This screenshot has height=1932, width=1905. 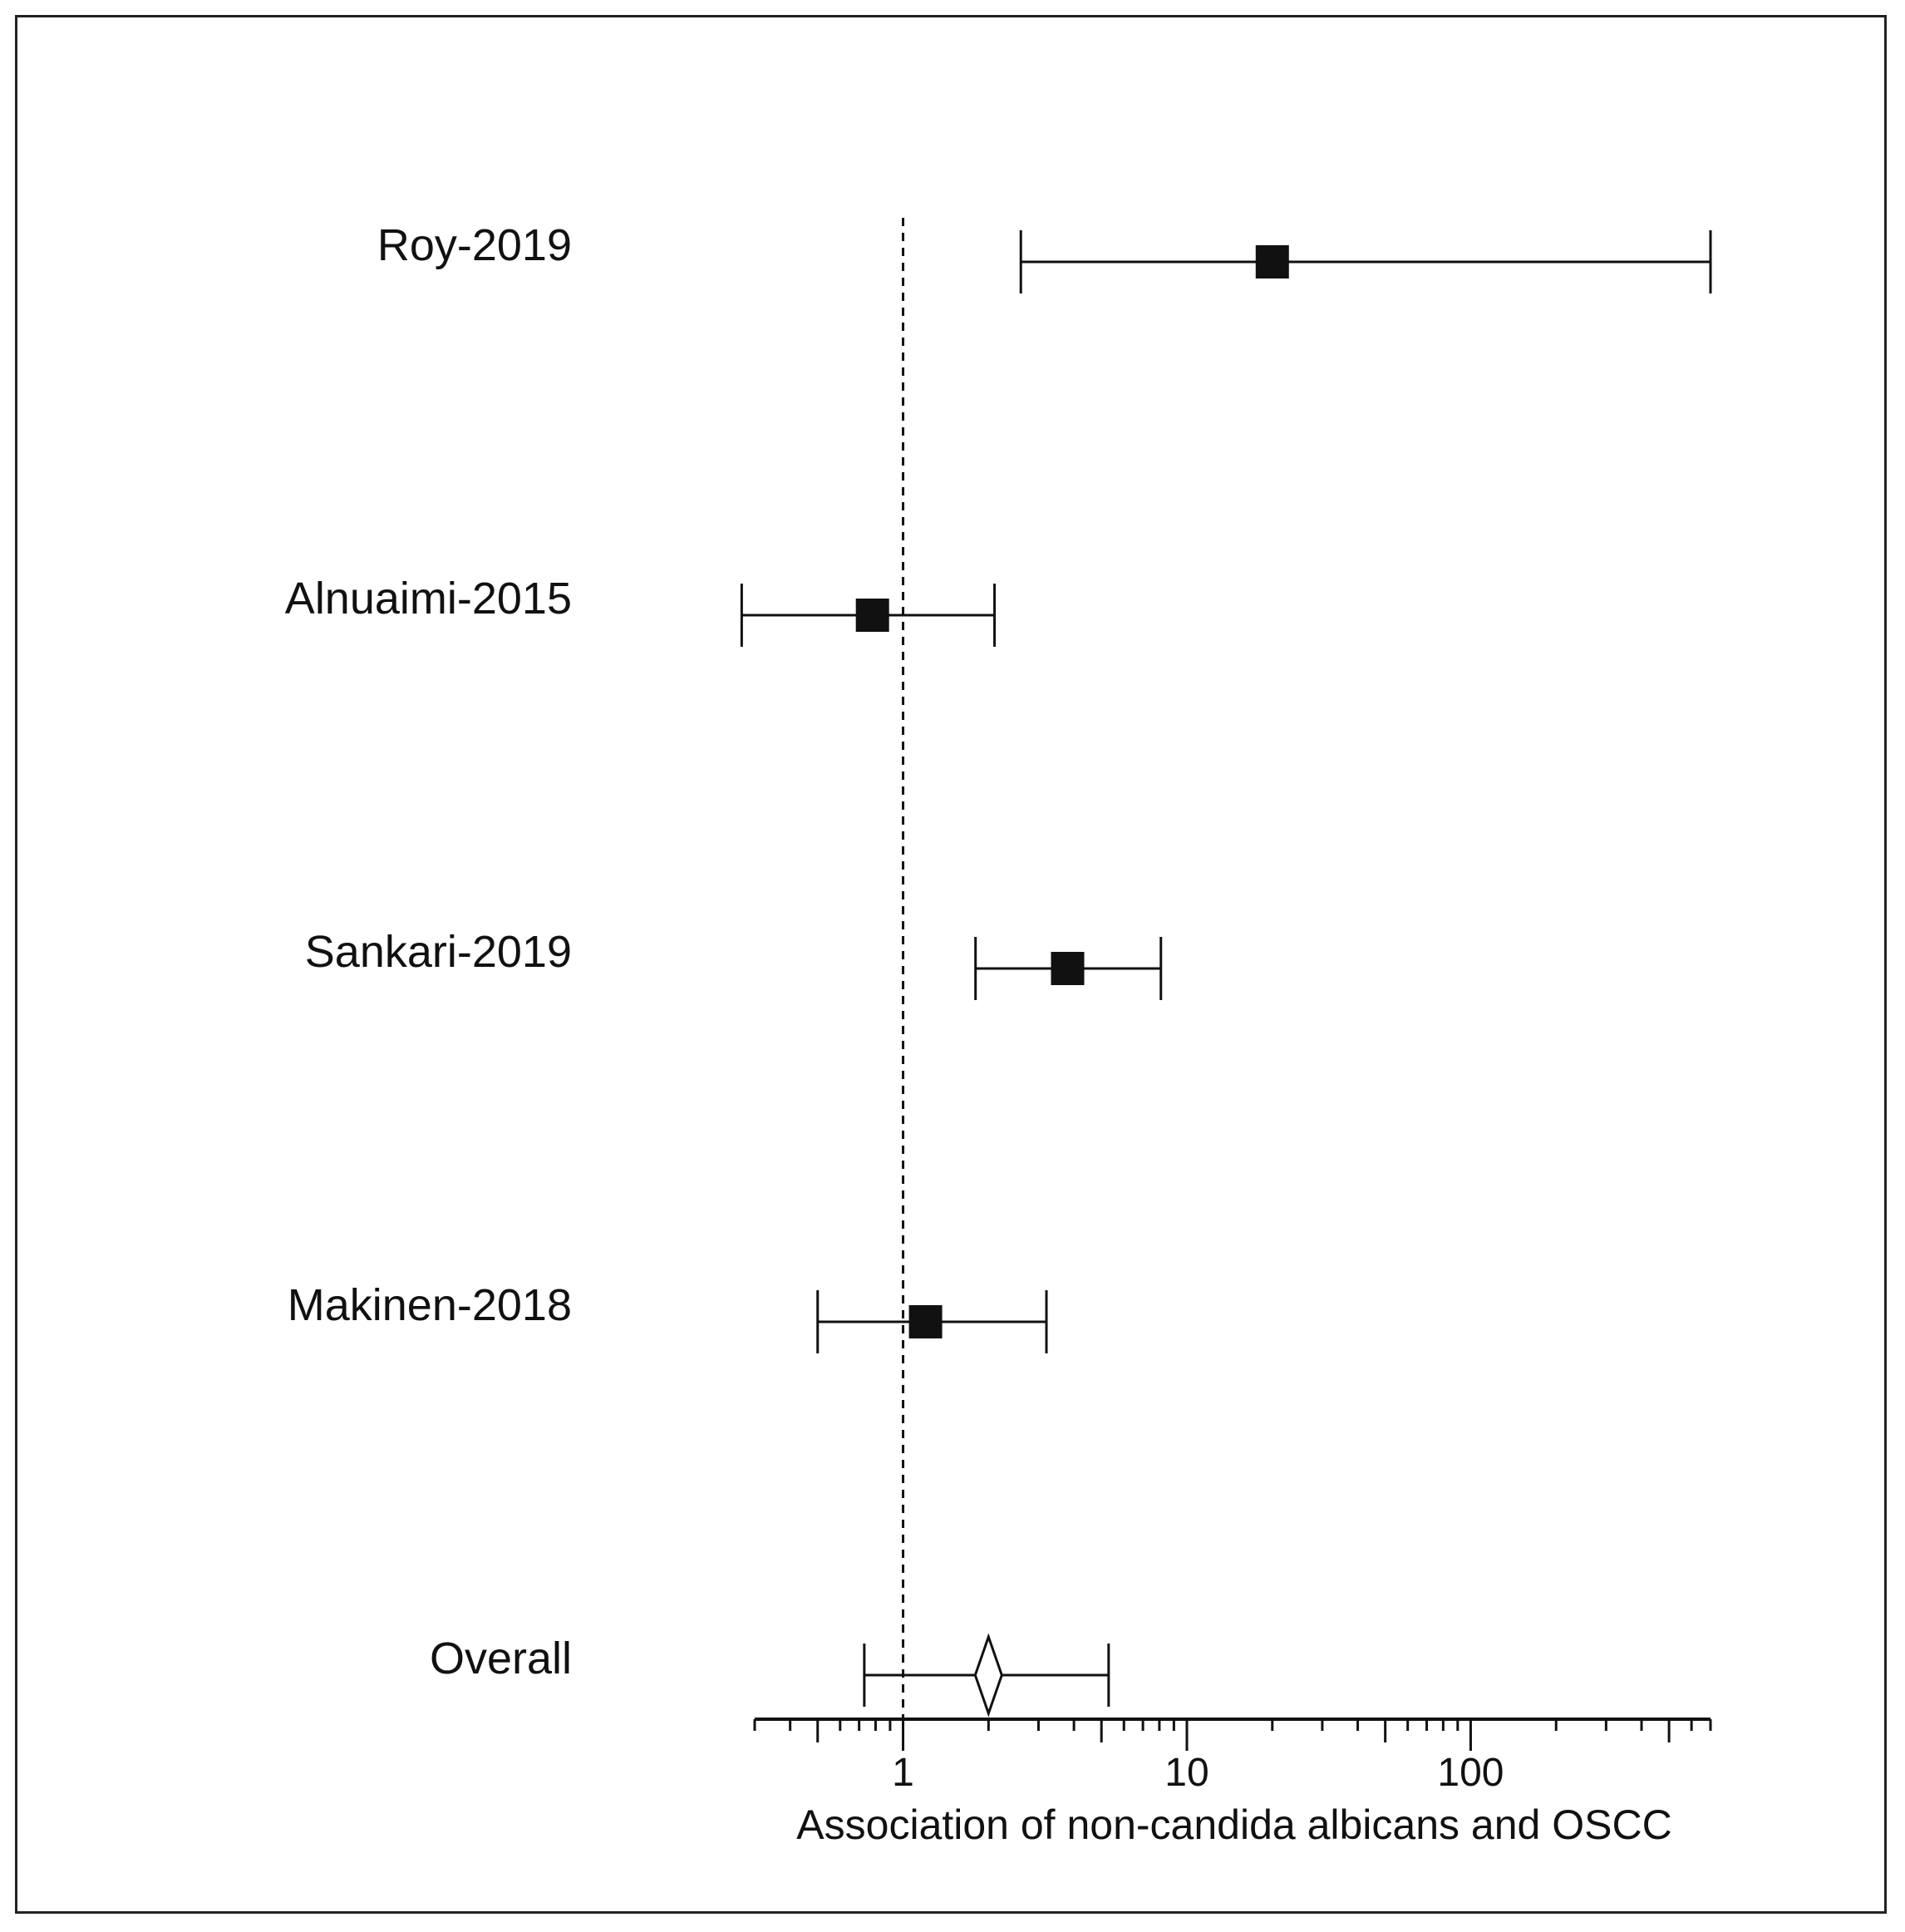 What do you see at coordinates (903, 1773) in the screenshot?
I see `x-tick-label: 1` at bounding box center [903, 1773].